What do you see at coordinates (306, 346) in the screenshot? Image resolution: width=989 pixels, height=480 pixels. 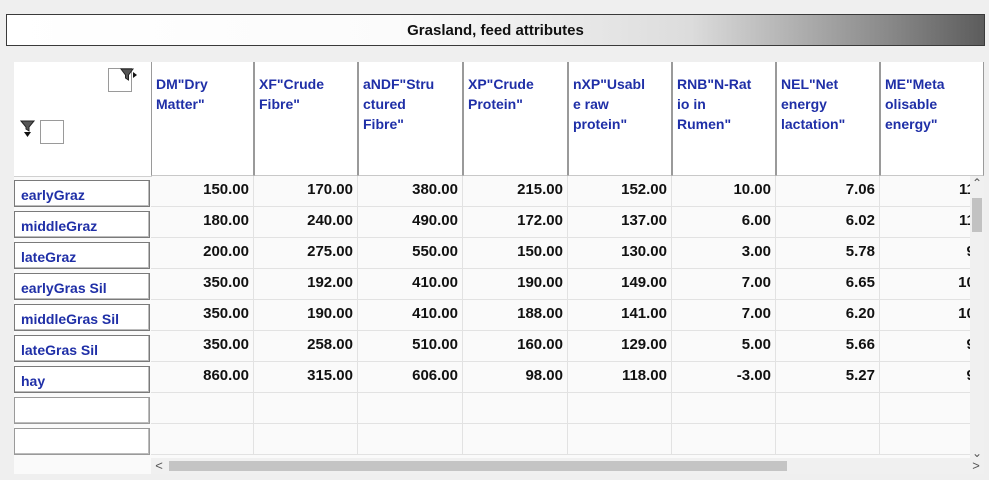 I see `table-cell: 258.00` at bounding box center [306, 346].